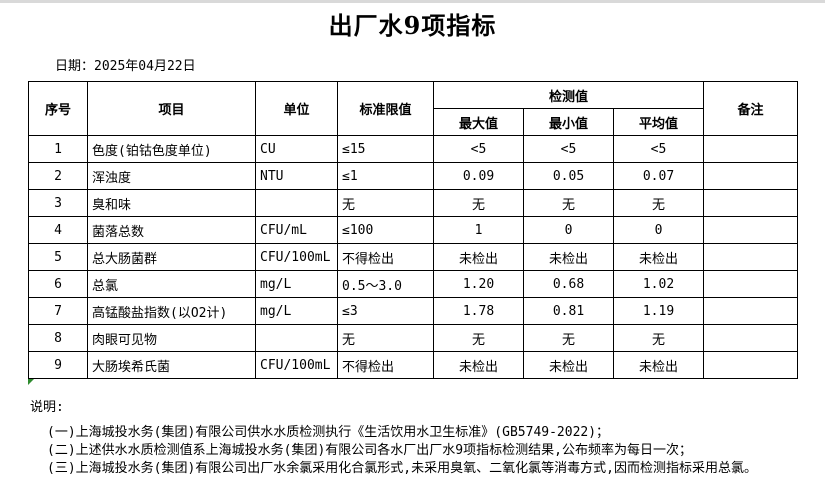 The image size is (825, 499). I want to click on cell-item: 高锰酸盐指数(以O2计), so click(171, 311).